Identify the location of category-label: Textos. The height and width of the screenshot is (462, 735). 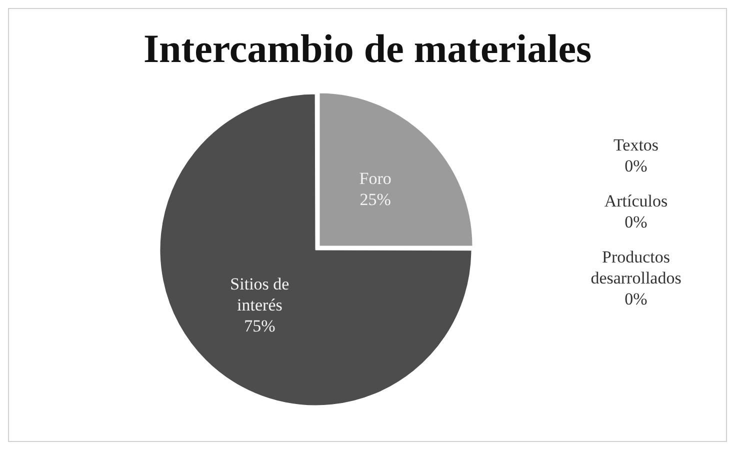
(636, 144).